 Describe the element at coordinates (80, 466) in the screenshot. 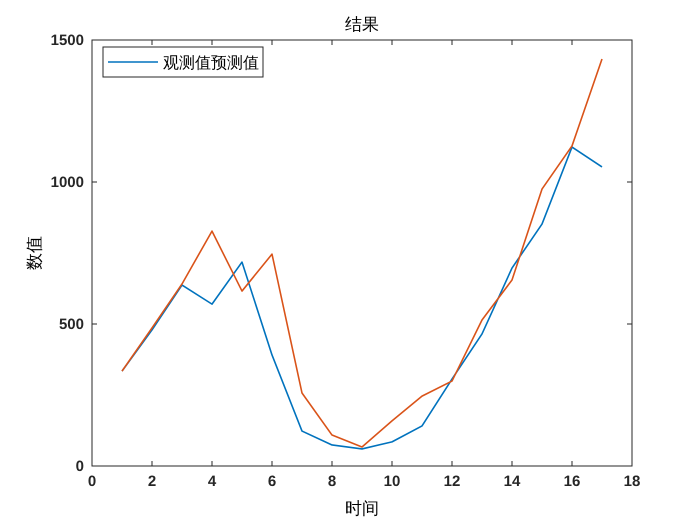

I see `y-tick-label: 0` at that location.